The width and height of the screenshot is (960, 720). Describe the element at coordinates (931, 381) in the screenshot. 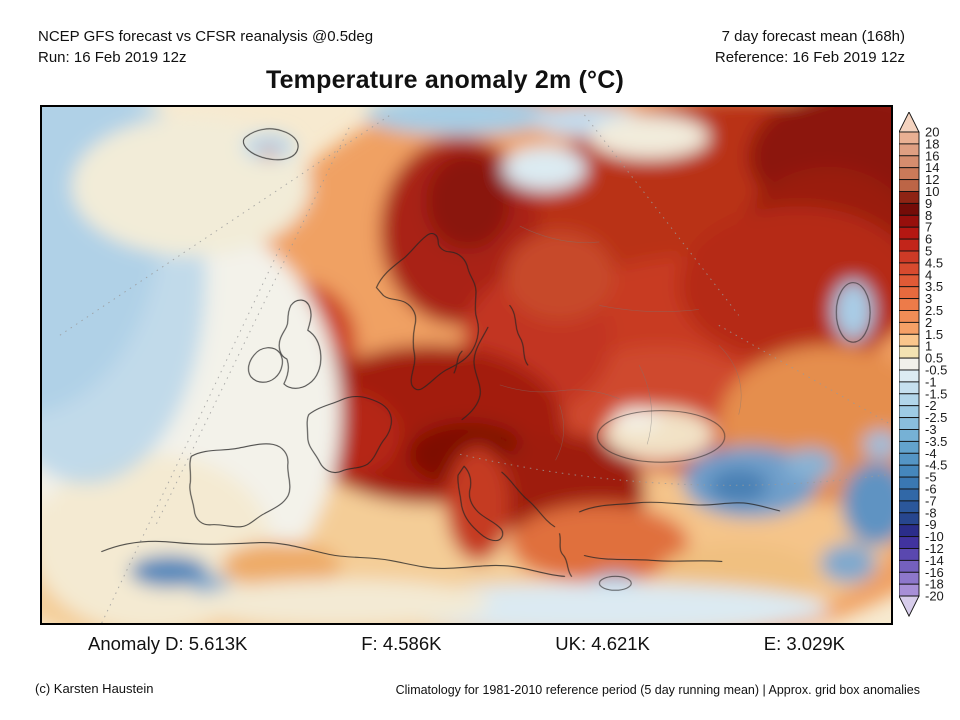

I see `svg-text: -1` at that location.